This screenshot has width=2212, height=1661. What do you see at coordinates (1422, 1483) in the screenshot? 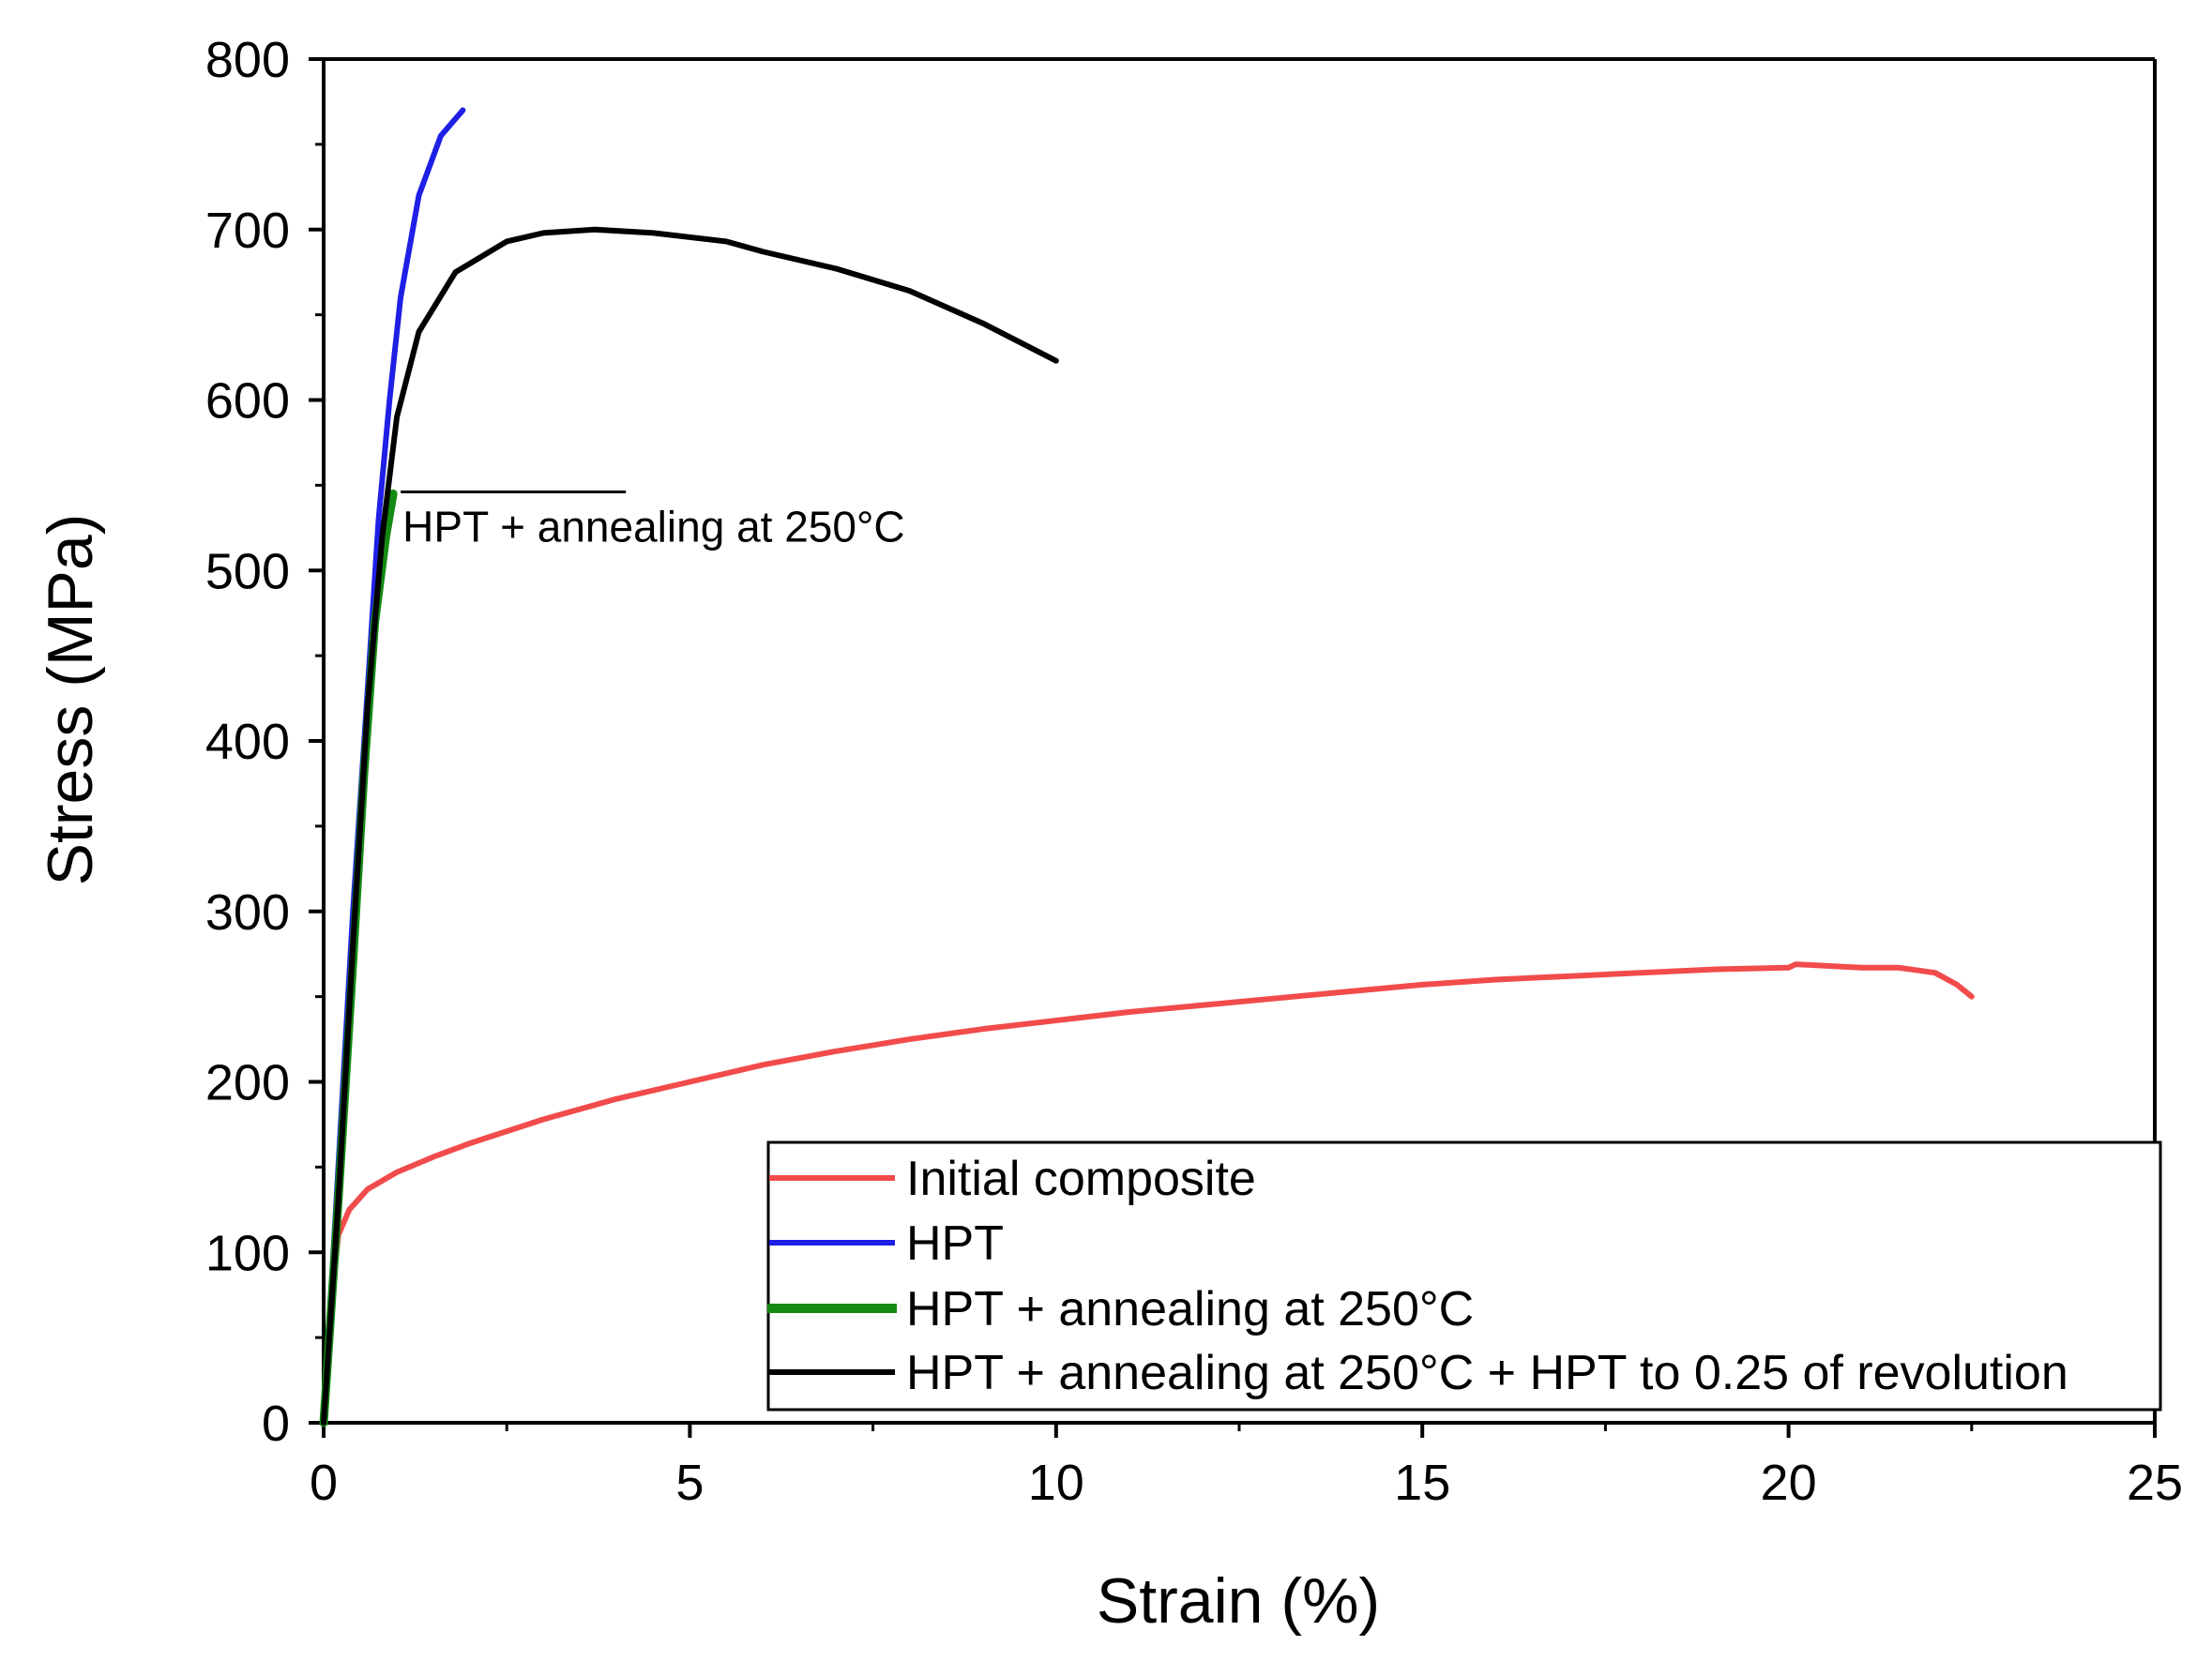
I see `x-tick-label: 15` at bounding box center [1422, 1483].